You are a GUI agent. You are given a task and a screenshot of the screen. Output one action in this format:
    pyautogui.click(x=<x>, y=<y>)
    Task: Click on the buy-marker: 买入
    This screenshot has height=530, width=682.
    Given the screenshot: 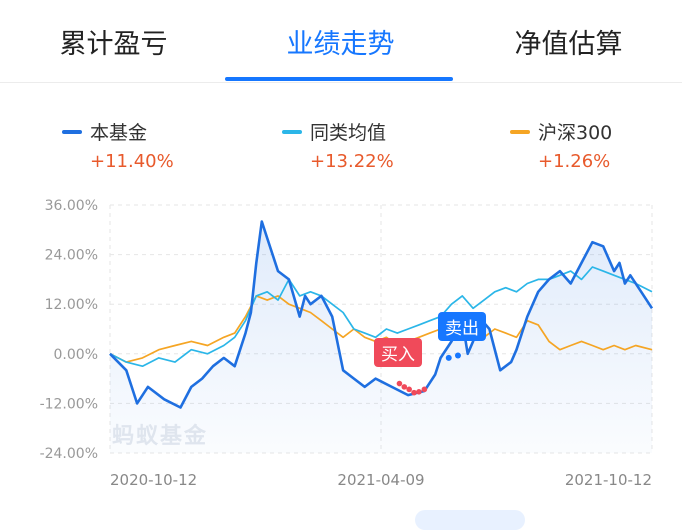 What is the action you would take?
    pyautogui.click(x=398, y=352)
    